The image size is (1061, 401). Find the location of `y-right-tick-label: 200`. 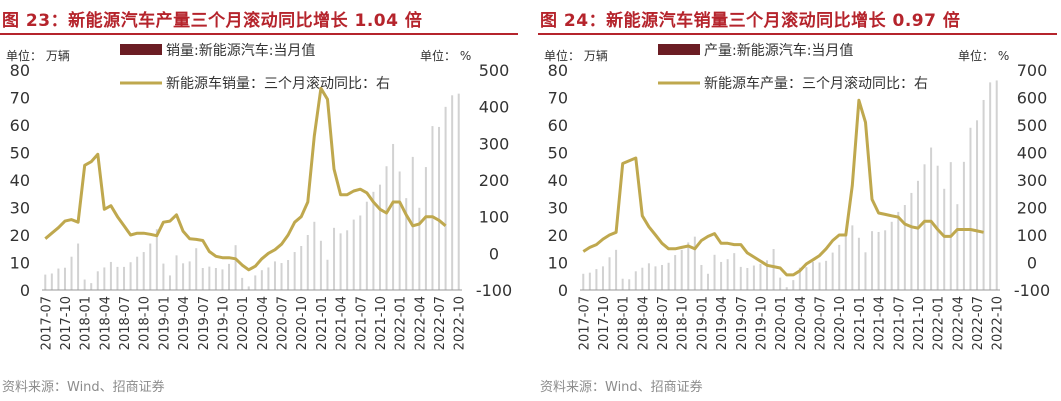

y-right-tick-label: 200 is located at coordinates (494, 180).